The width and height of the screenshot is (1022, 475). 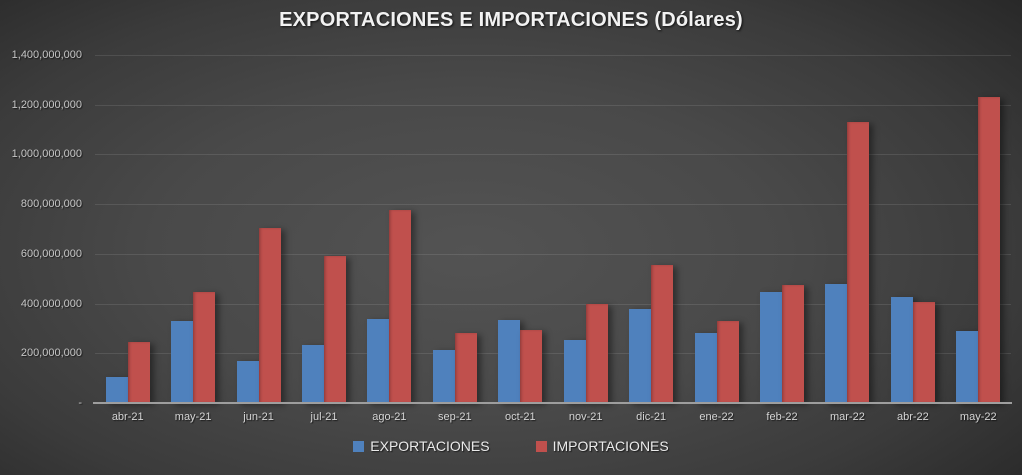 What do you see at coordinates (324, 417) in the screenshot?
I see `x-axis-tick-label: jul-21` at bounding box center [324, 417].